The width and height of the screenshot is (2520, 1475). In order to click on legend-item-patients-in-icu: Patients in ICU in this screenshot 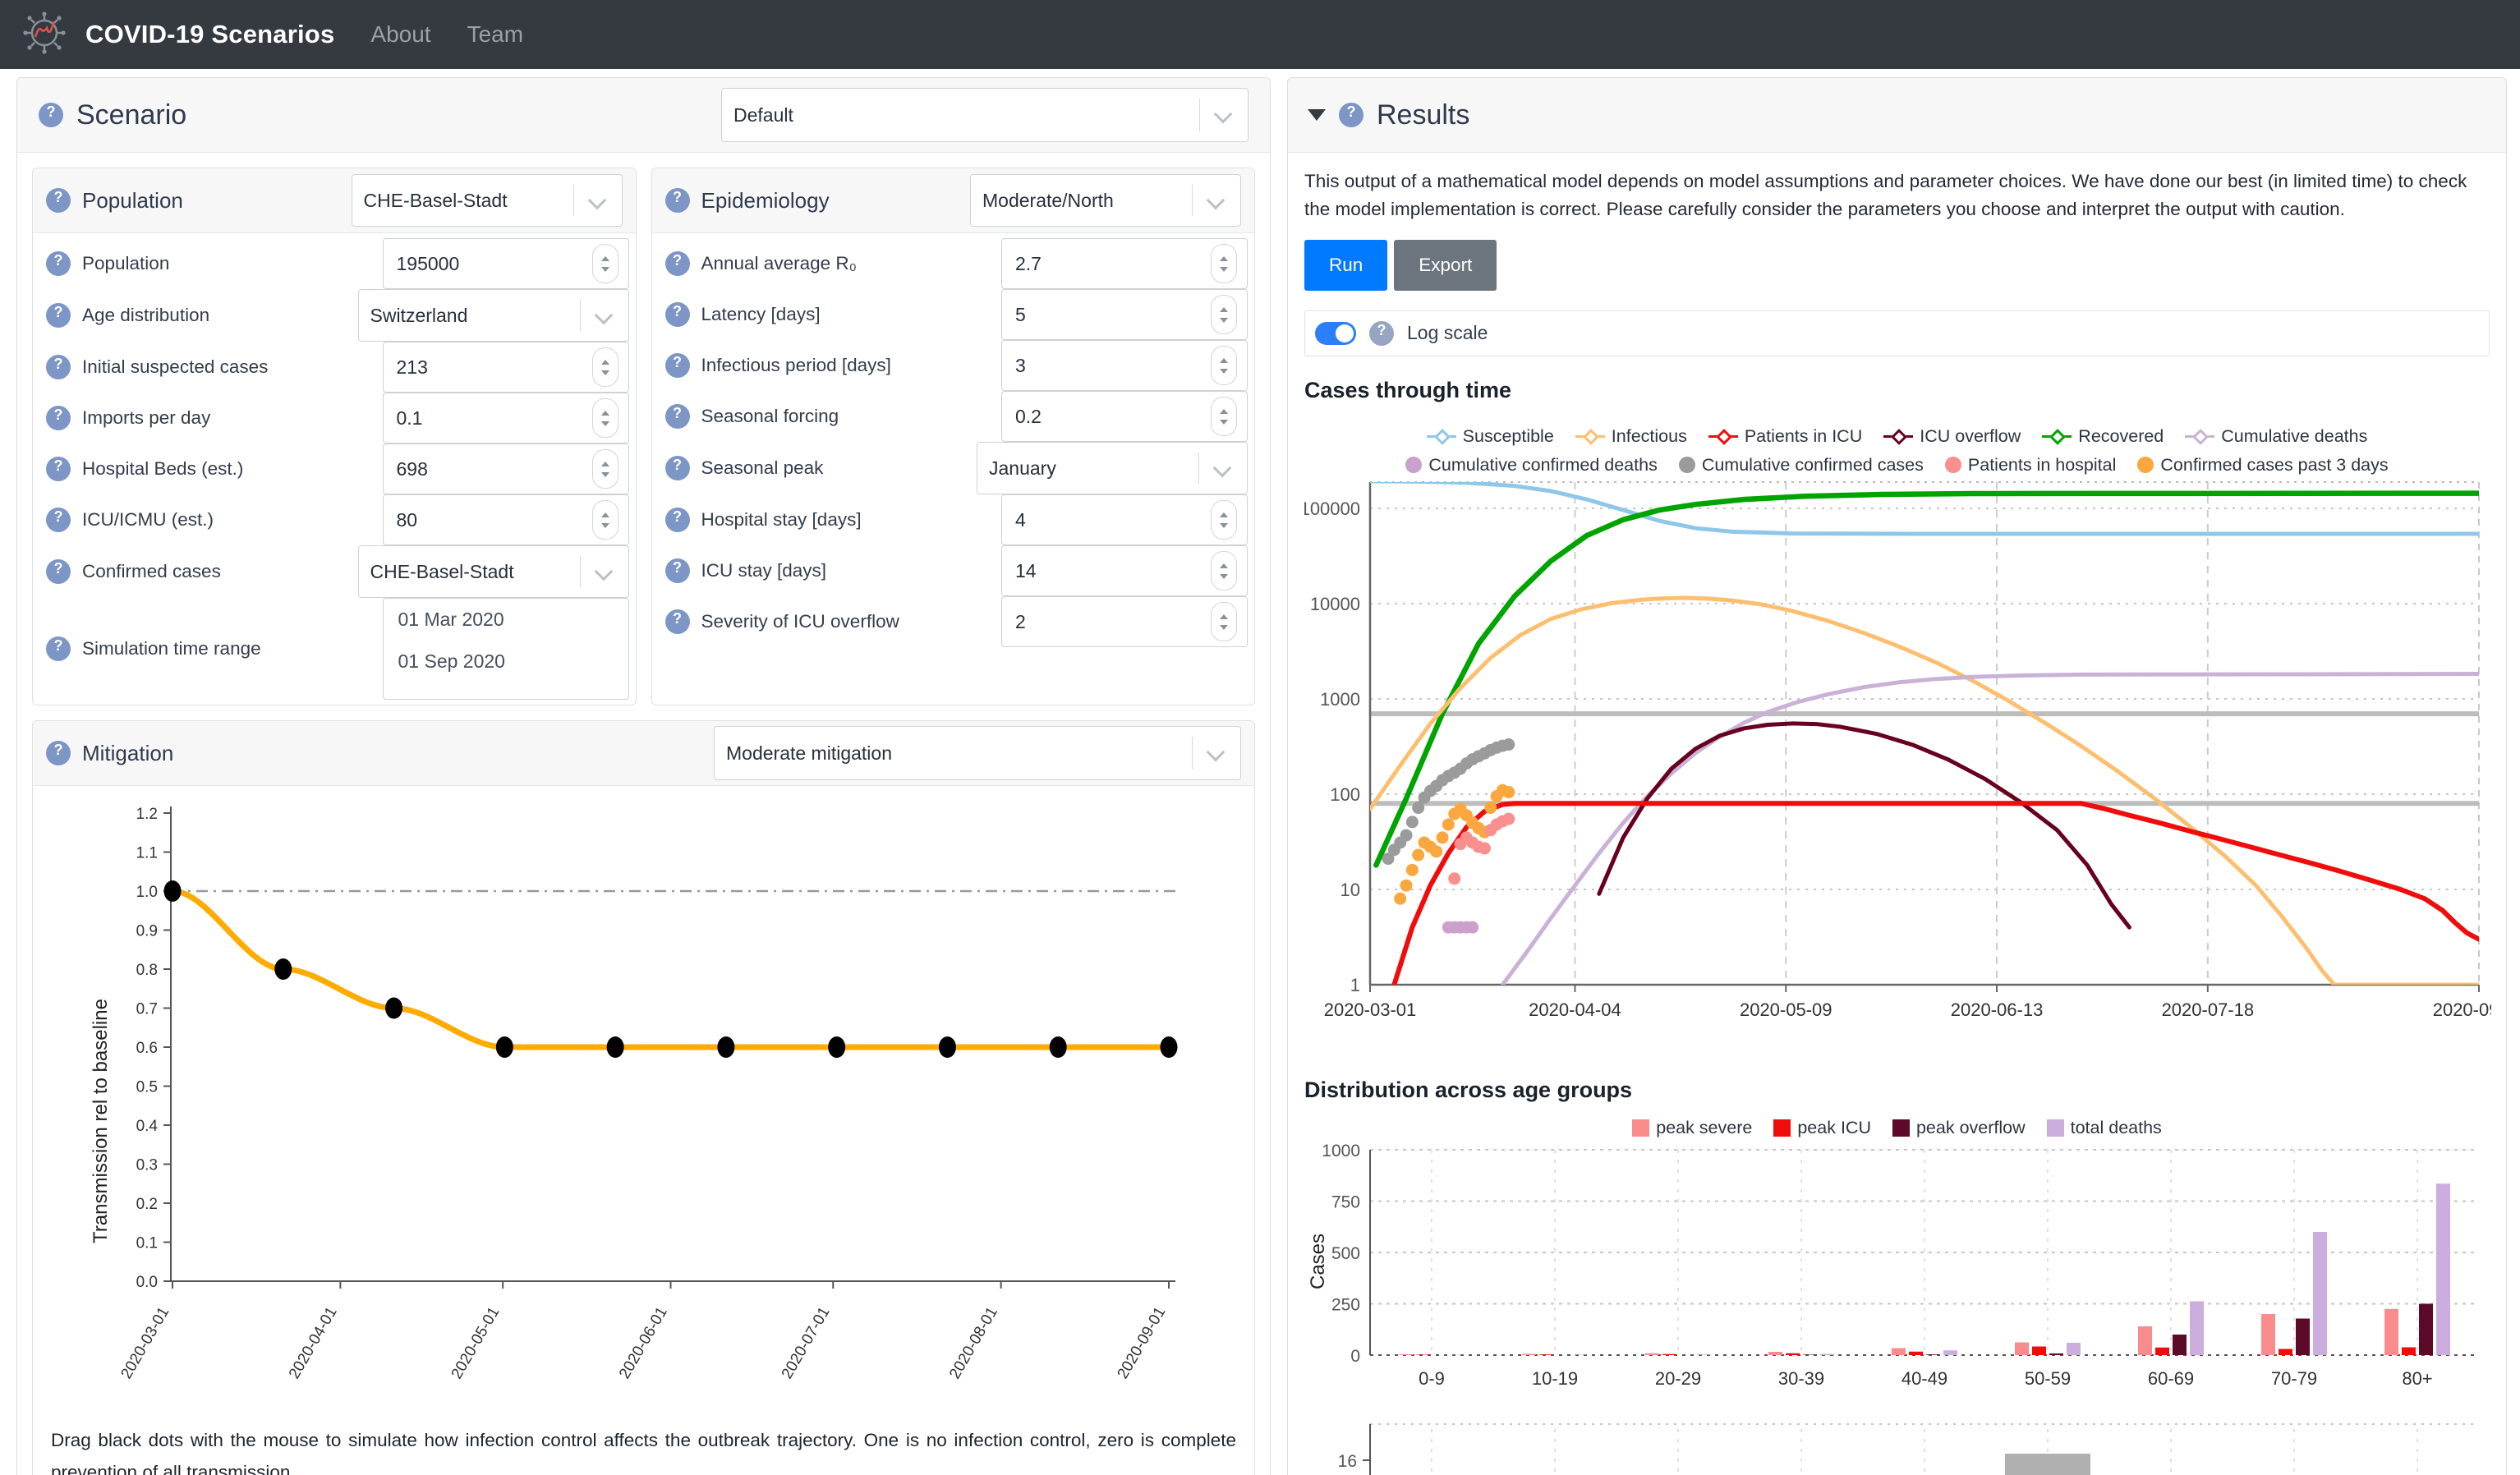, I will do `click(1785, 436)`.